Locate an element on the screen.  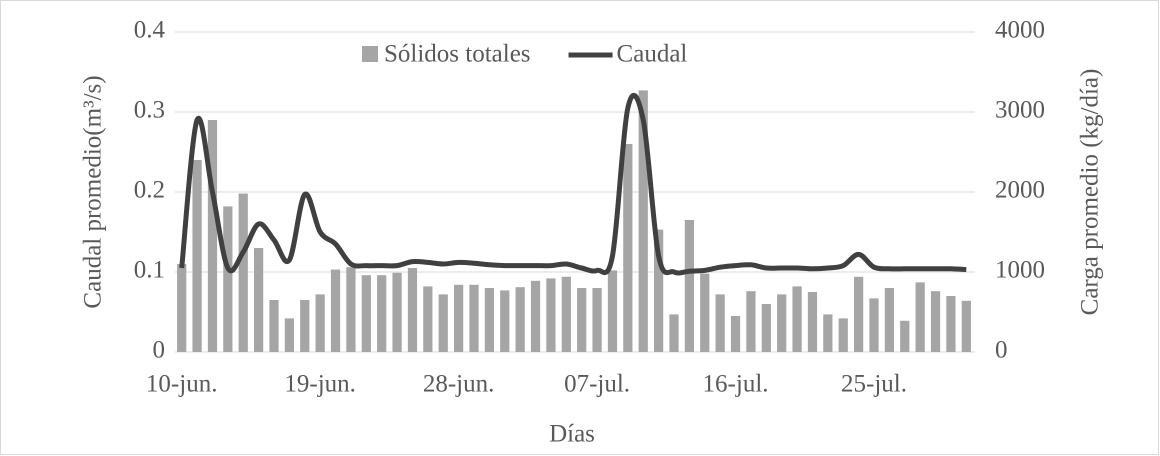
legend-label: Sólidos totales is located at coordinates (457, 54).